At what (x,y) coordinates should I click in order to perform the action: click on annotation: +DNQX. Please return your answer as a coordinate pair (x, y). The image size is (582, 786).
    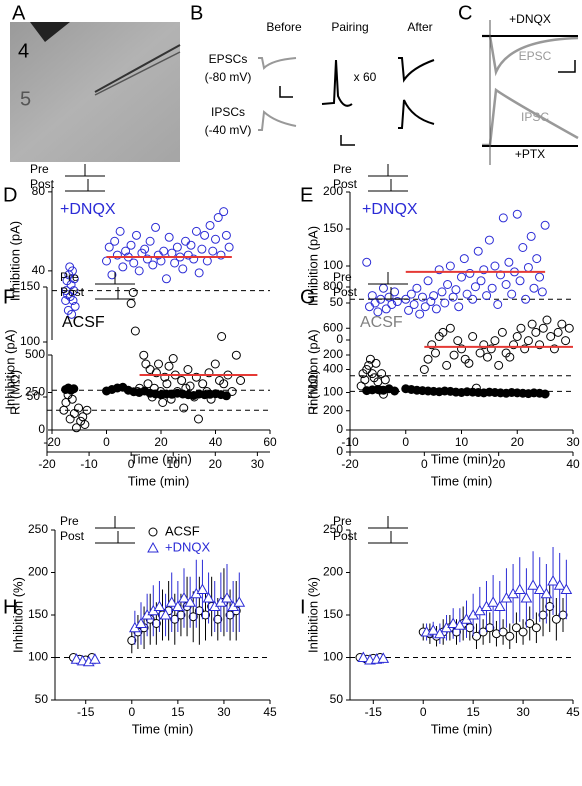
    Looking at the image, I should click on (88, 209).